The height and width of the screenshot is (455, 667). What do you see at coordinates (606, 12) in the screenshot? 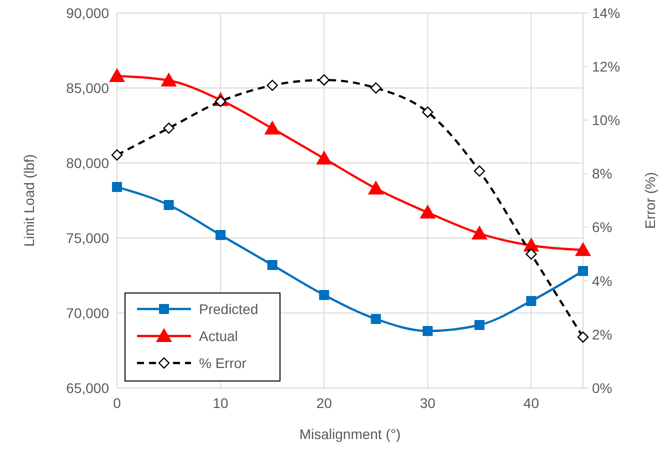
I see `y2-tick-label: 14%` at bounding box center [606, 12].